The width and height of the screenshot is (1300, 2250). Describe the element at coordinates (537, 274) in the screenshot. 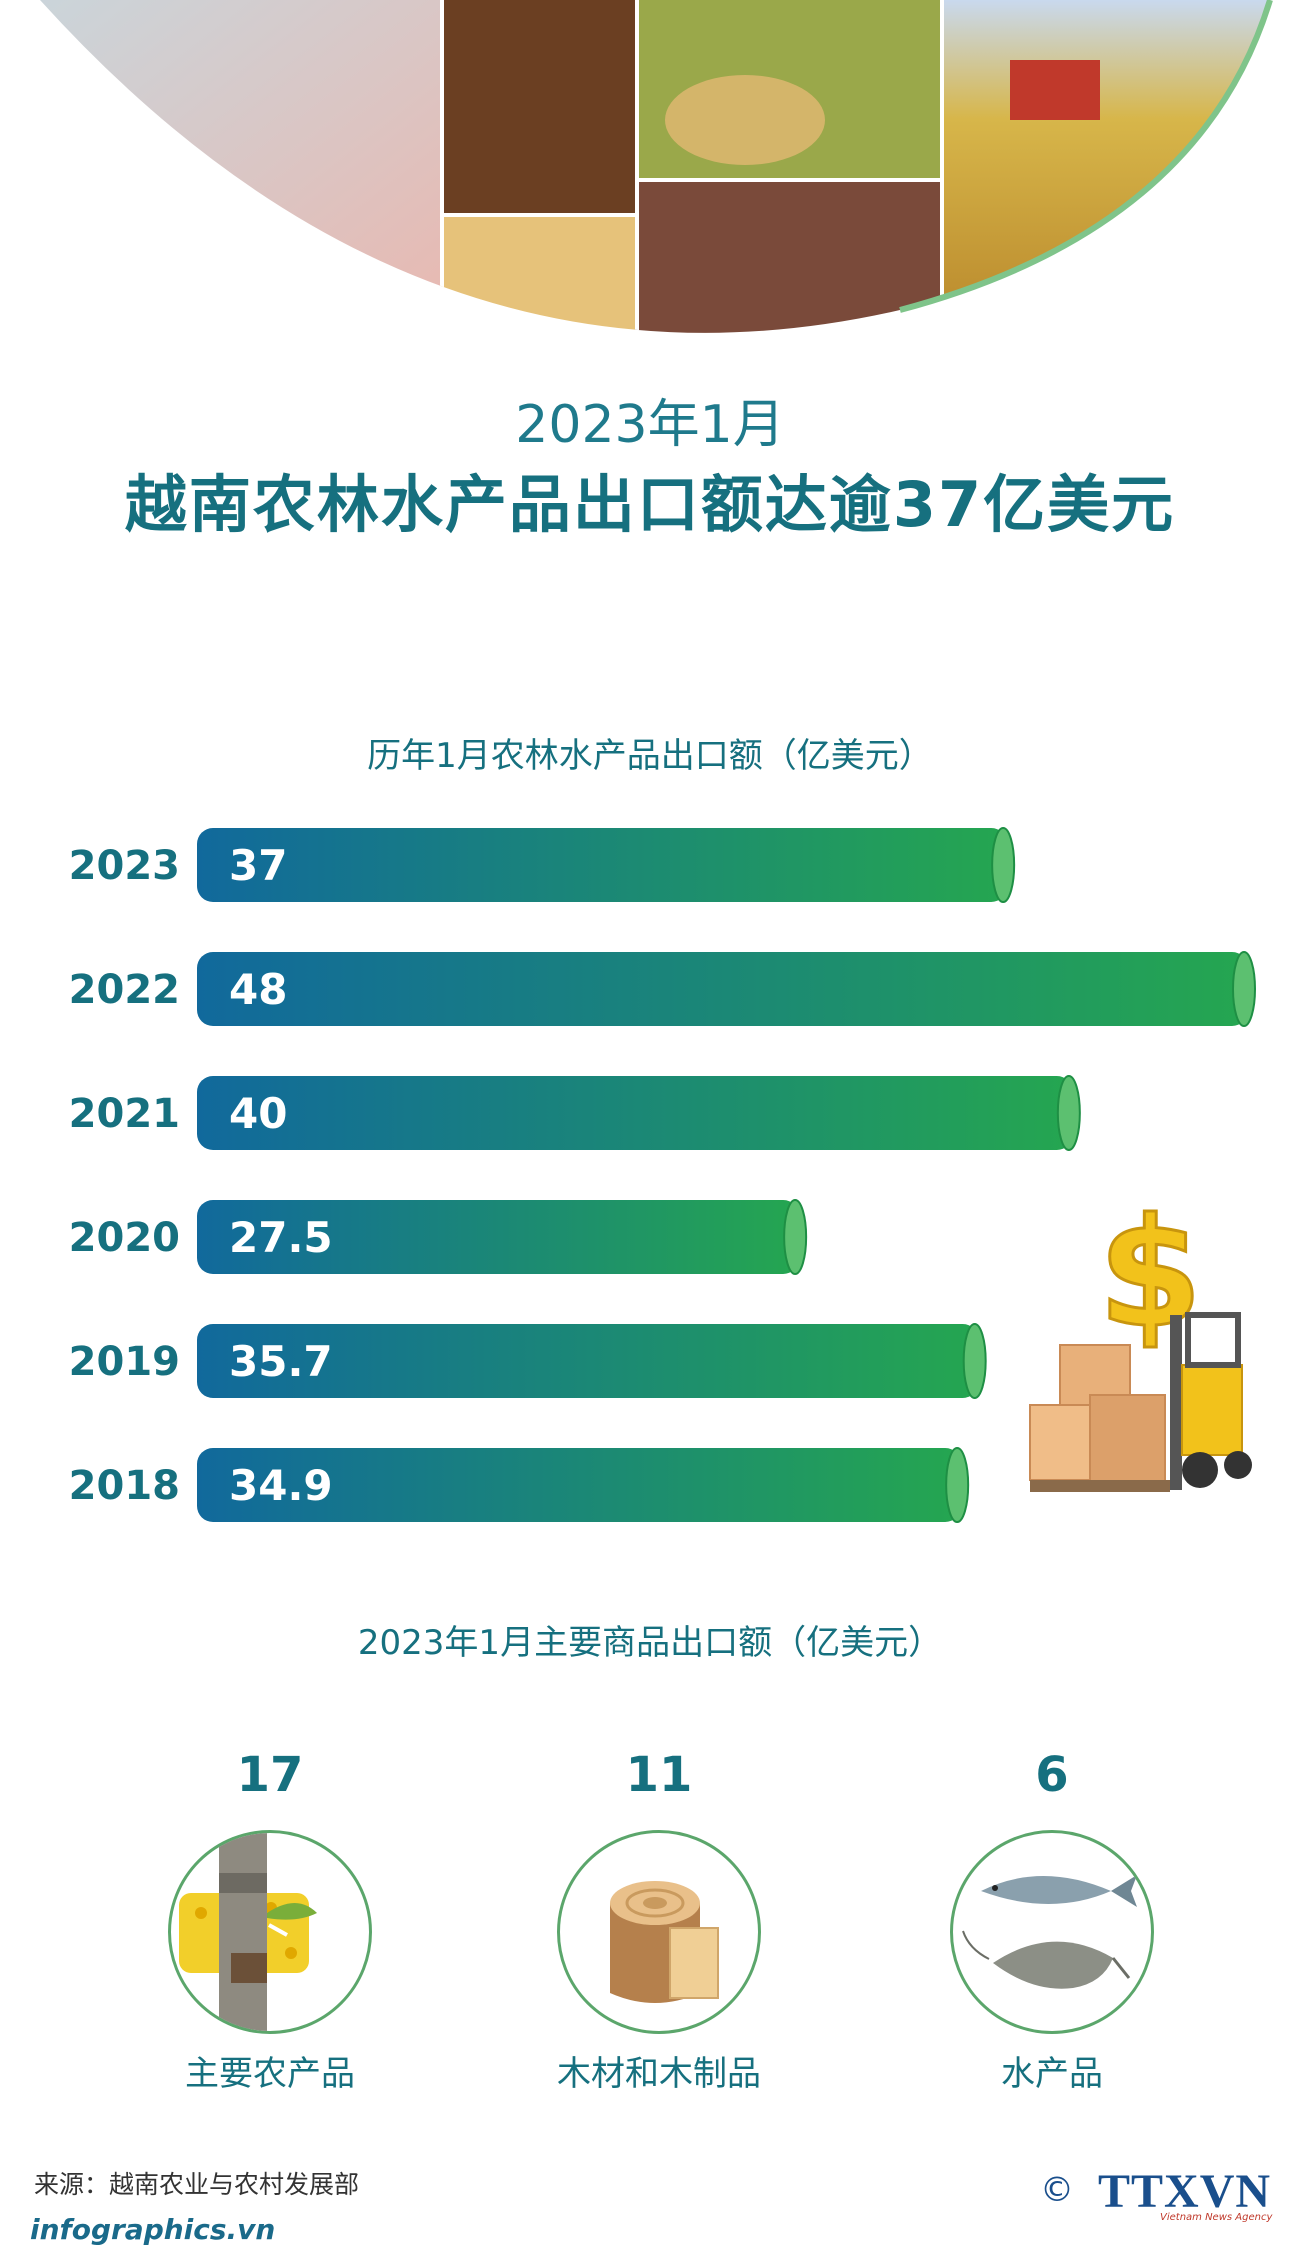

I see `wood-planks-photo` at that location.